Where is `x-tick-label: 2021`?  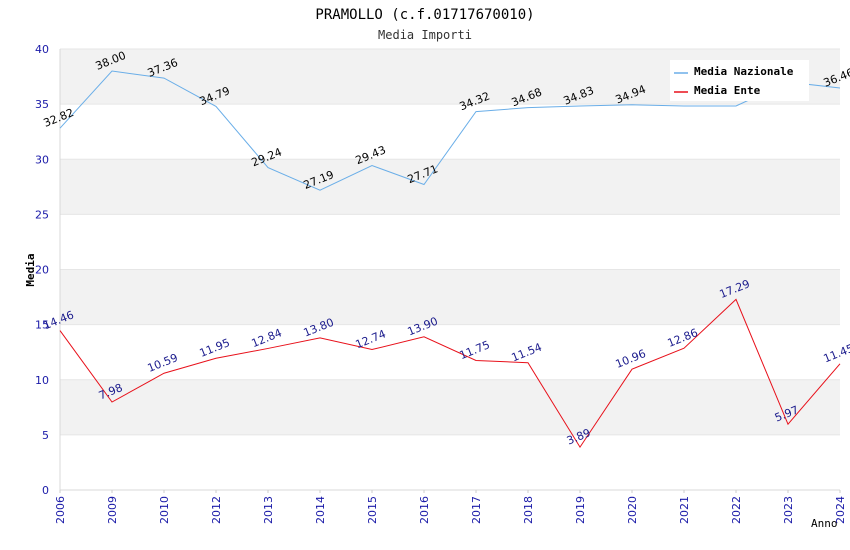 x-tick-label: 2021 is located at coordinates (684, 510).